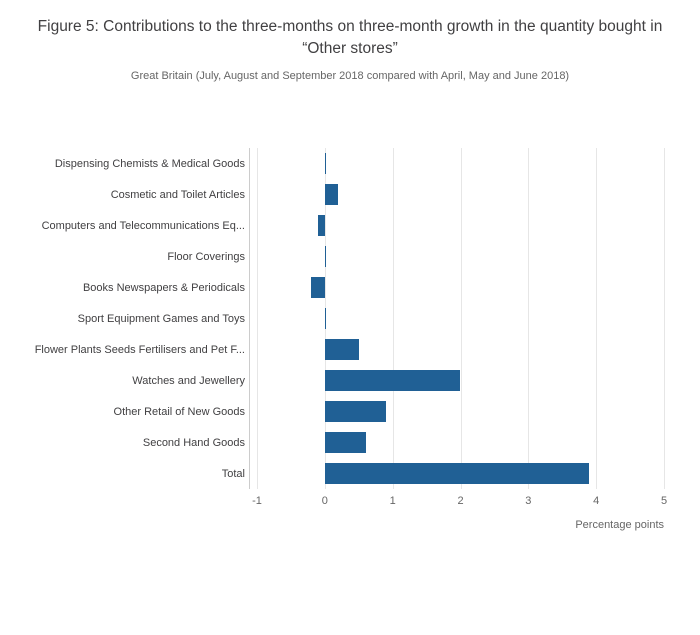  What do you see at coordinates (249, 318) in the screenshot?
I see `y-axis-line` at bounding box center [249, 318].